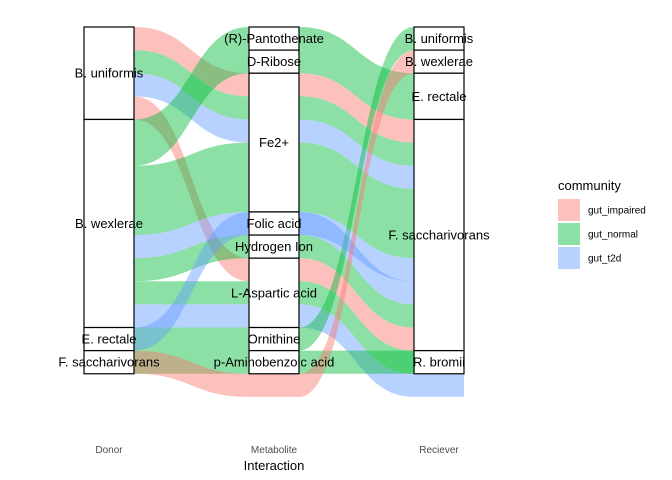 This screenshot has width=672, height=480. What do you see at coordinates (274, 246) in the screenshot?
I see `stratum-label: Hydrogen Ion` at bounding box center [274, 246].